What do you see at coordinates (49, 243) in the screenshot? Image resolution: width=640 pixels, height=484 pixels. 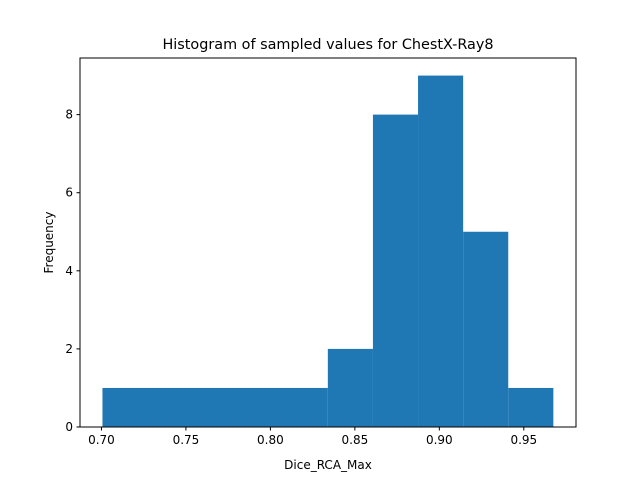 I see `y-axis-label: Frequency` at bounding box center [49, 243].